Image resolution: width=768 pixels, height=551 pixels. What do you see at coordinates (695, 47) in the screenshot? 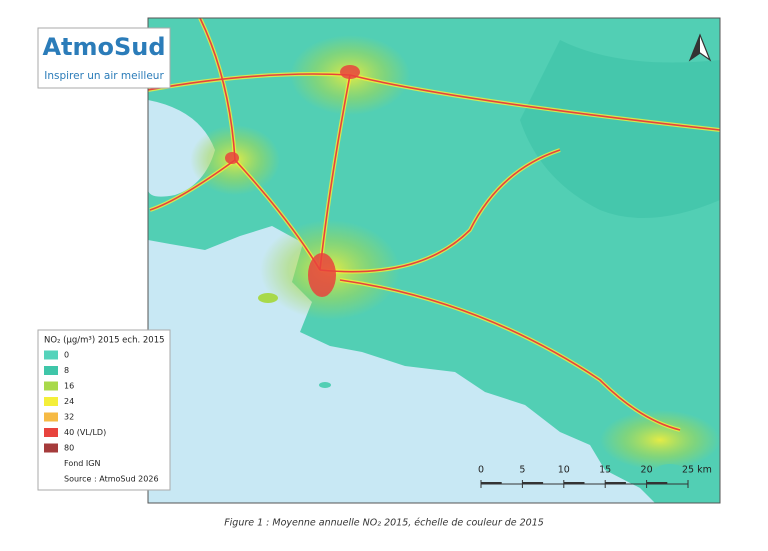
I see `north-arrow` at bounding box center [695, 47].